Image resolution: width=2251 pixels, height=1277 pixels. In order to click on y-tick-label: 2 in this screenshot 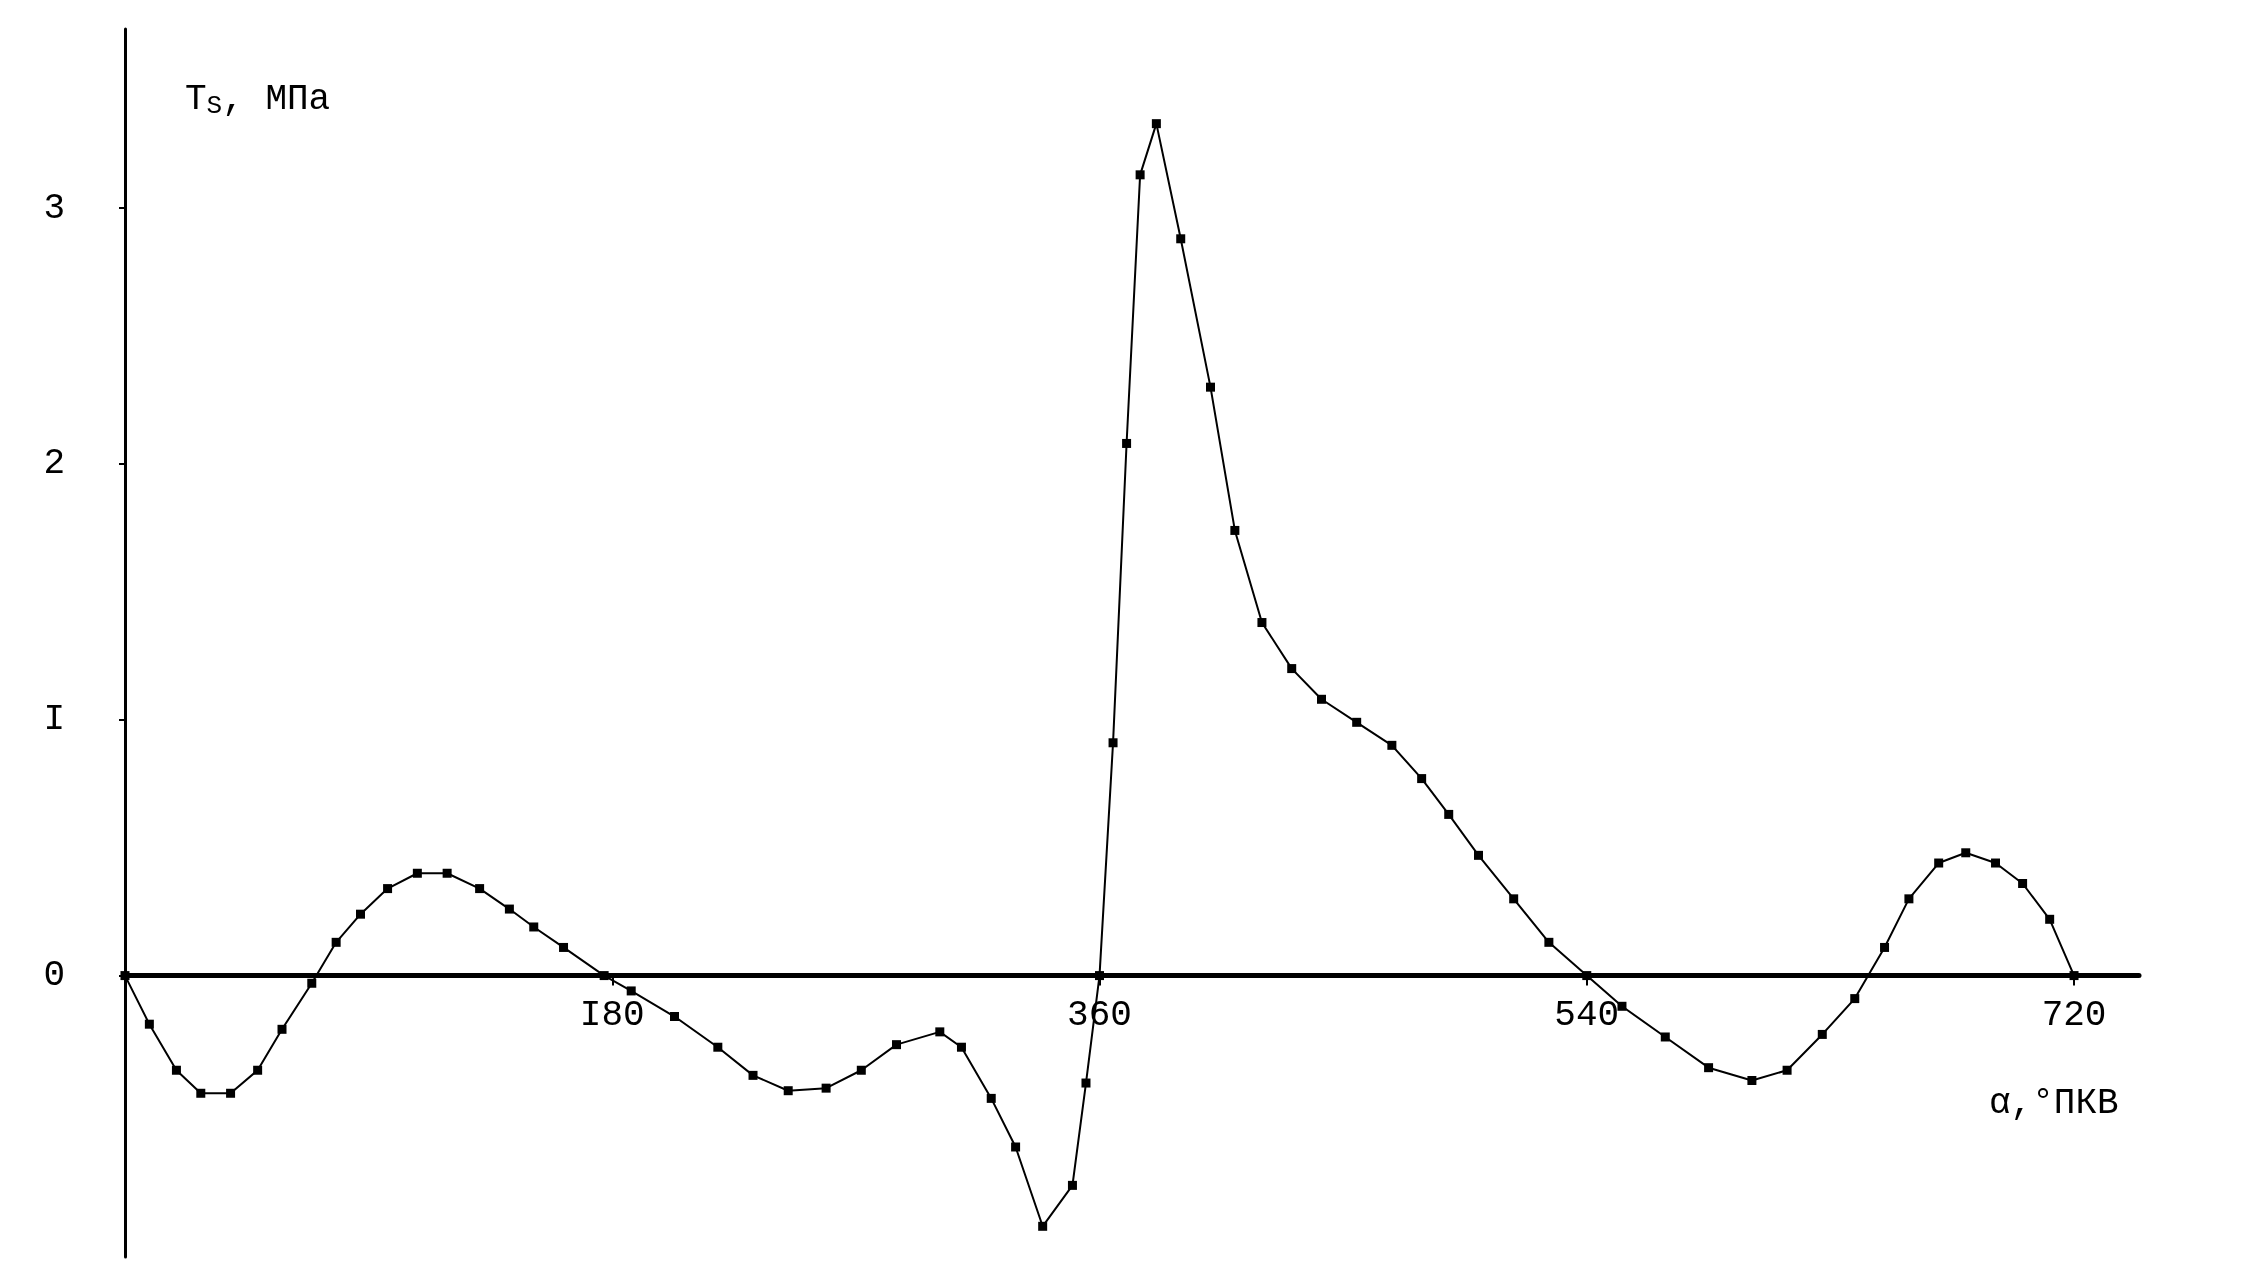, I will do `click(54, 464)`.